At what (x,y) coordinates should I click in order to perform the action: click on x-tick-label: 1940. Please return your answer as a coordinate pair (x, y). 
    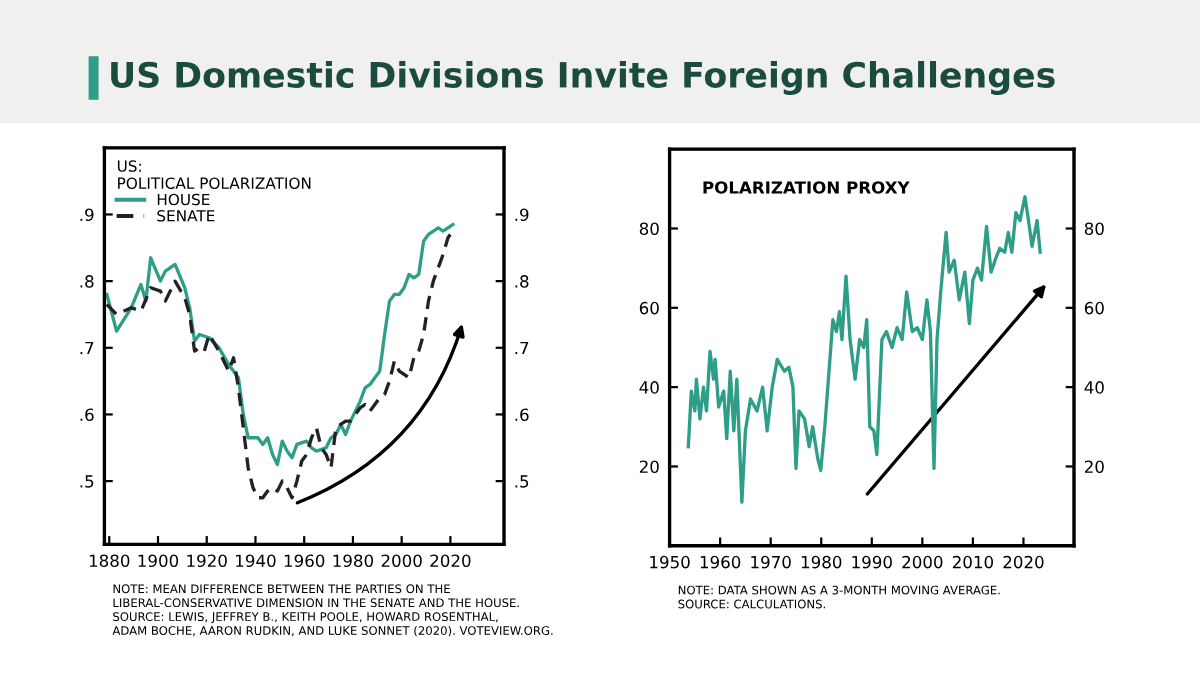
    Looking at the image, I should click on (256, 561).